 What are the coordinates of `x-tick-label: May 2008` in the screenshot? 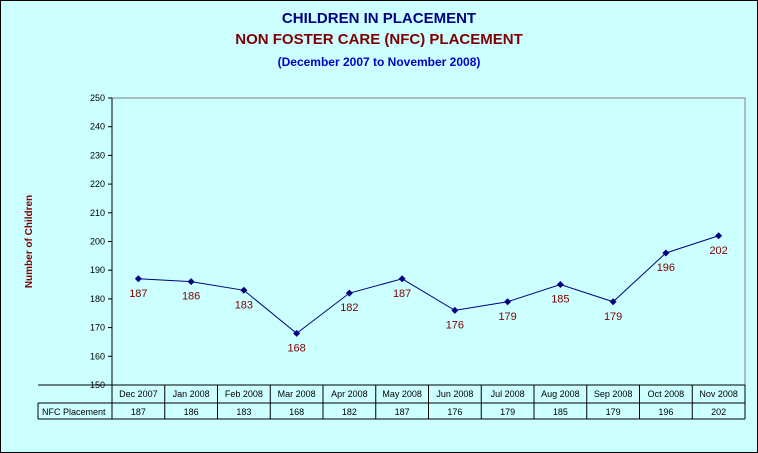 It's located at (402, 394).